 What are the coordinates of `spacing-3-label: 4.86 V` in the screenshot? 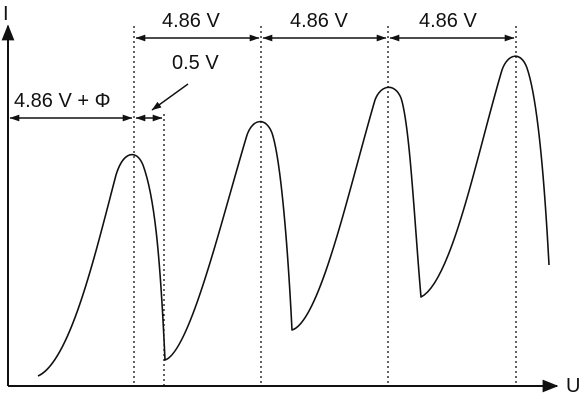 It's located at (448, 21).